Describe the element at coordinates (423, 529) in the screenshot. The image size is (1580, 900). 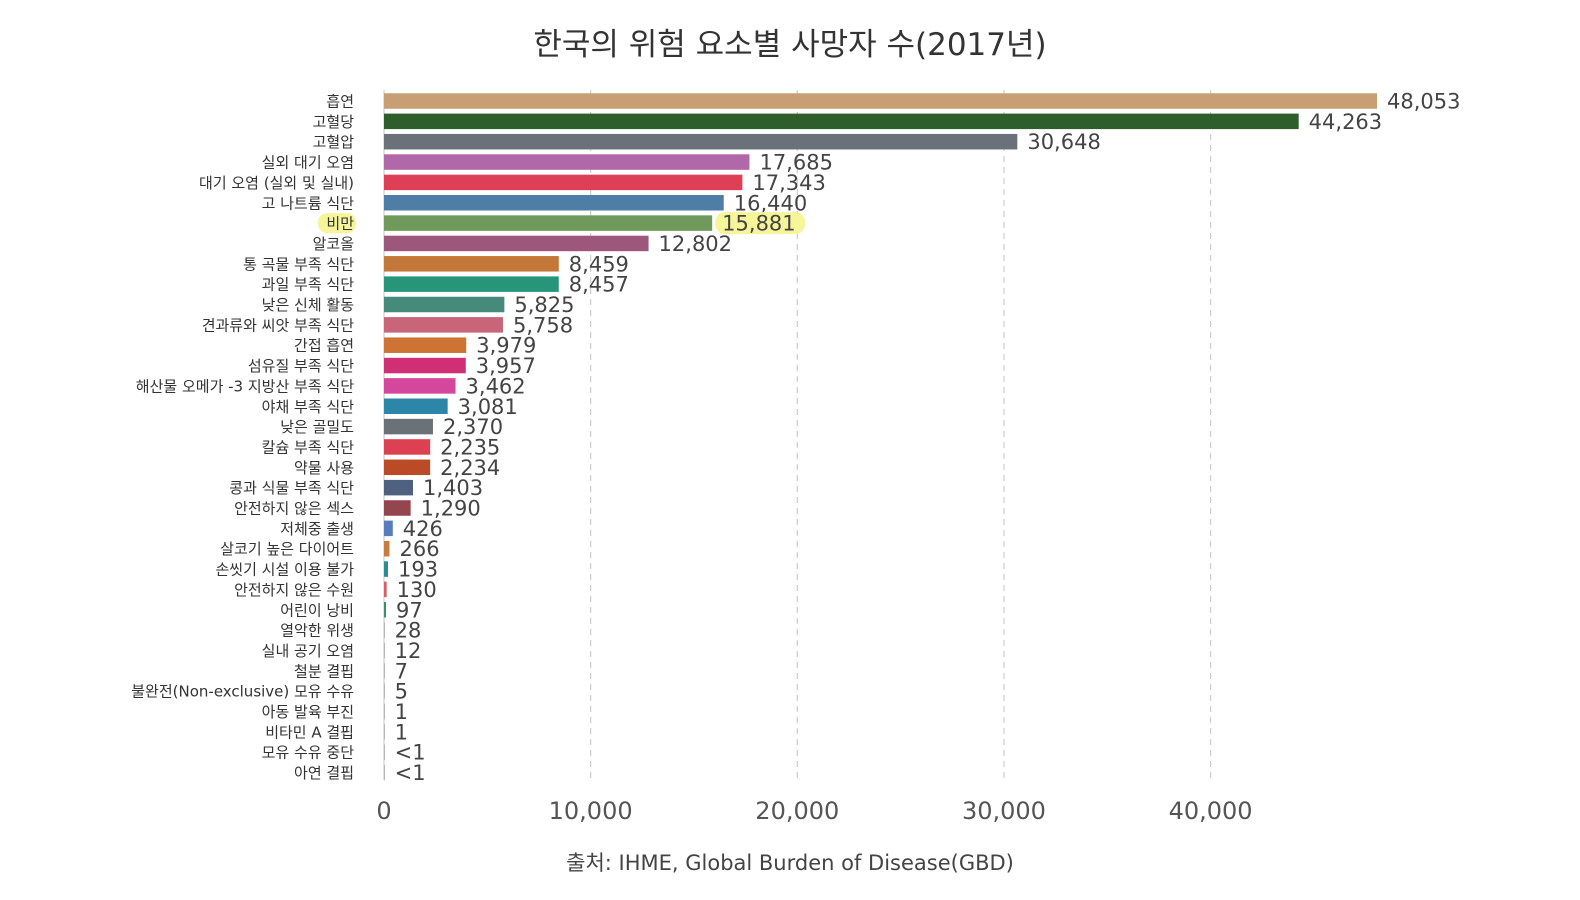
I see `value-label: 426` at that location.